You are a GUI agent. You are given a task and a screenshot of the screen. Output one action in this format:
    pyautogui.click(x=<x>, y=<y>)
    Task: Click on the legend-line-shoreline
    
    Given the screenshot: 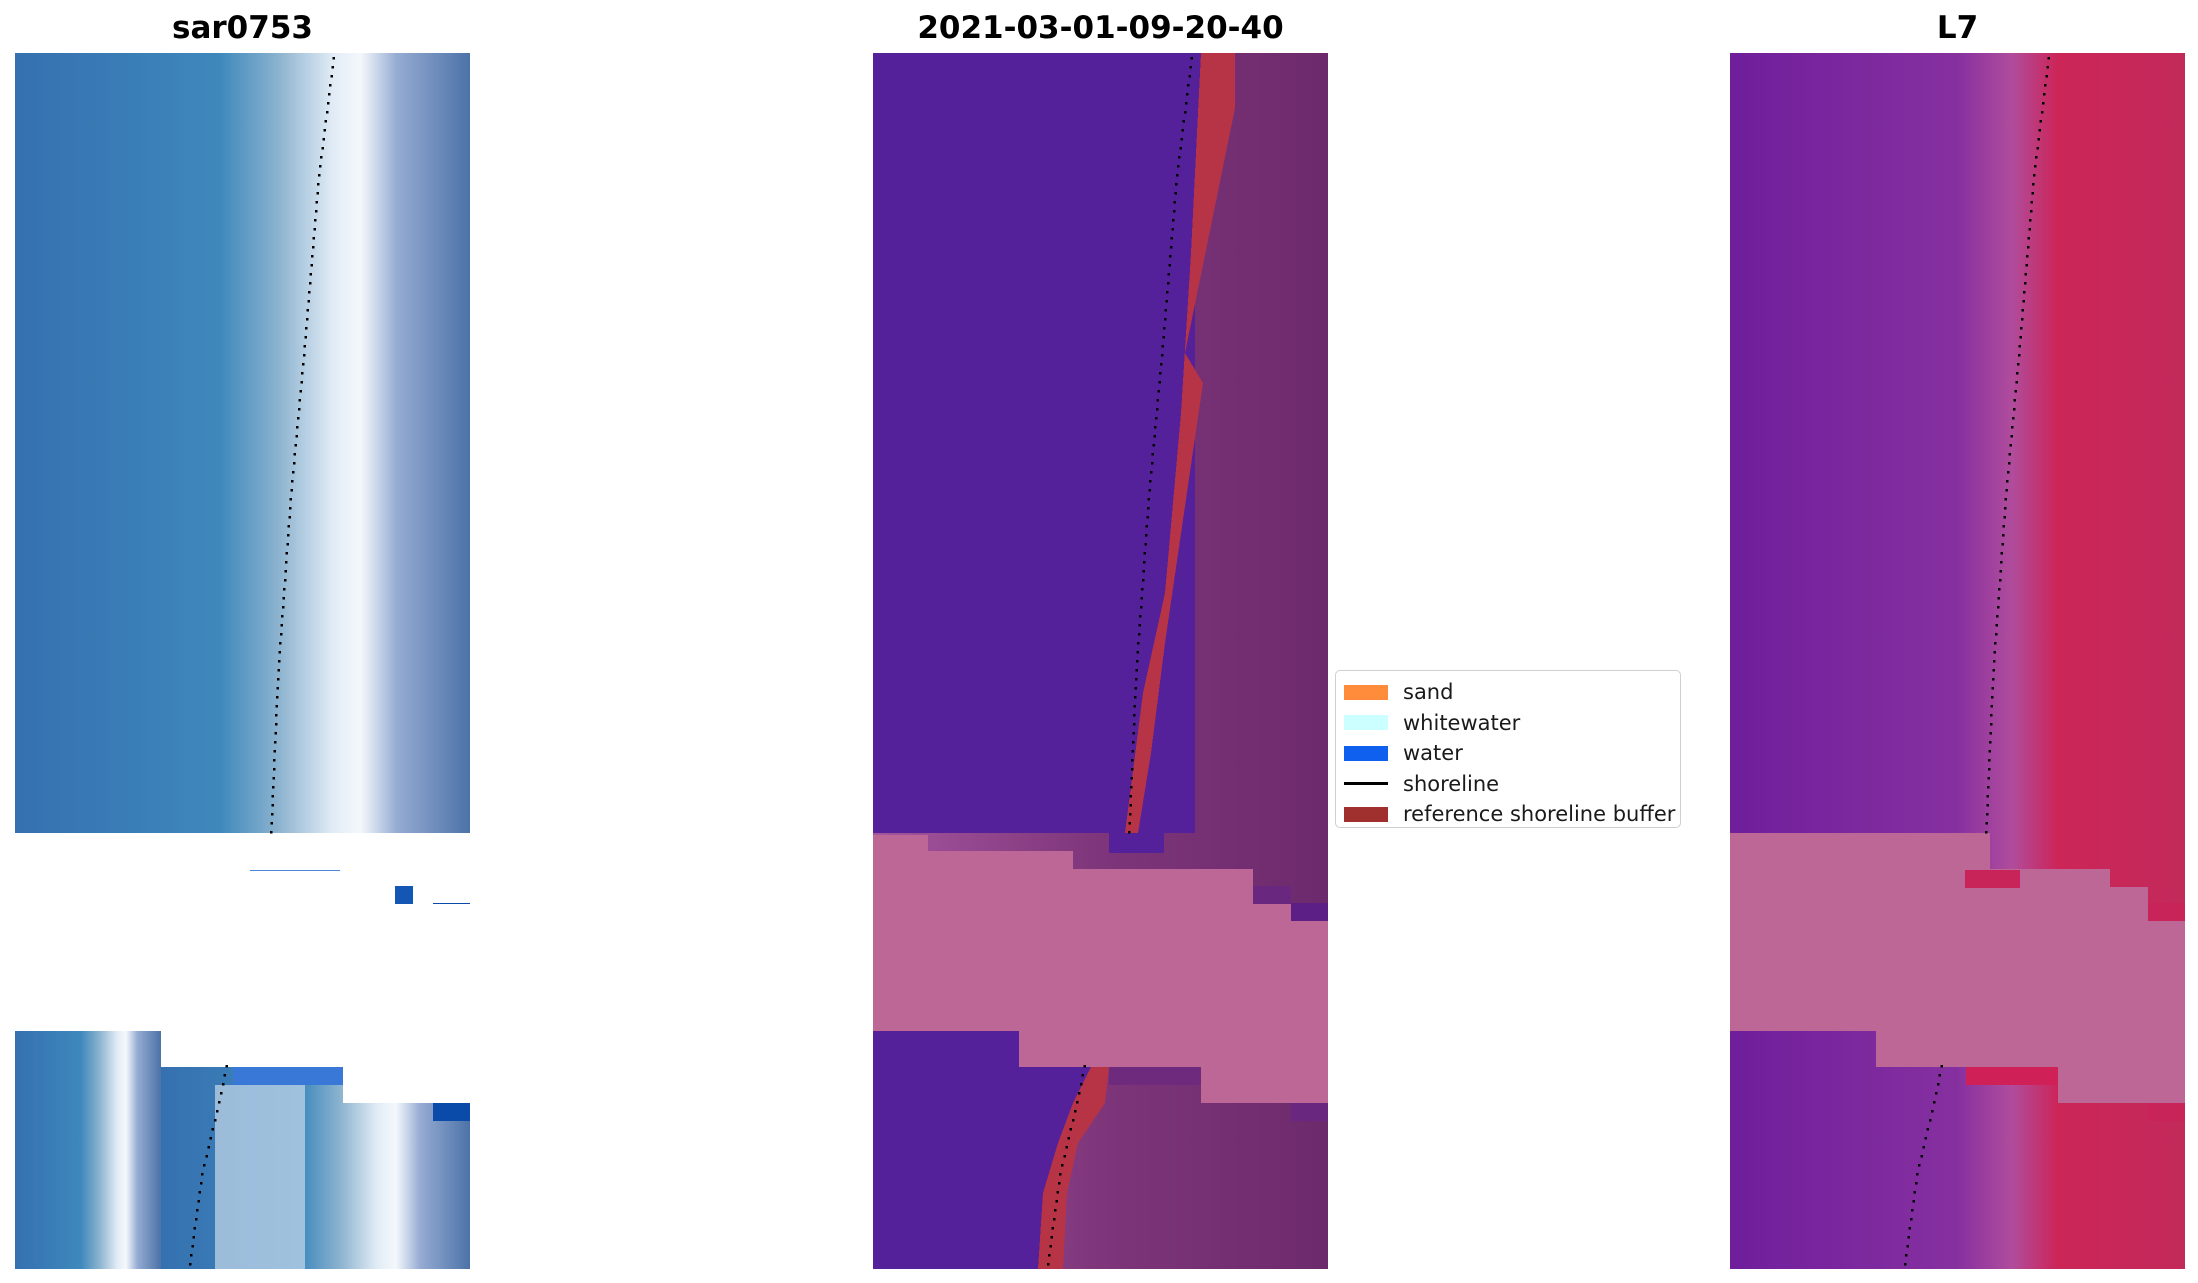 What is the action you would take?
    pyautogui.click(x=1366, y=784)
    